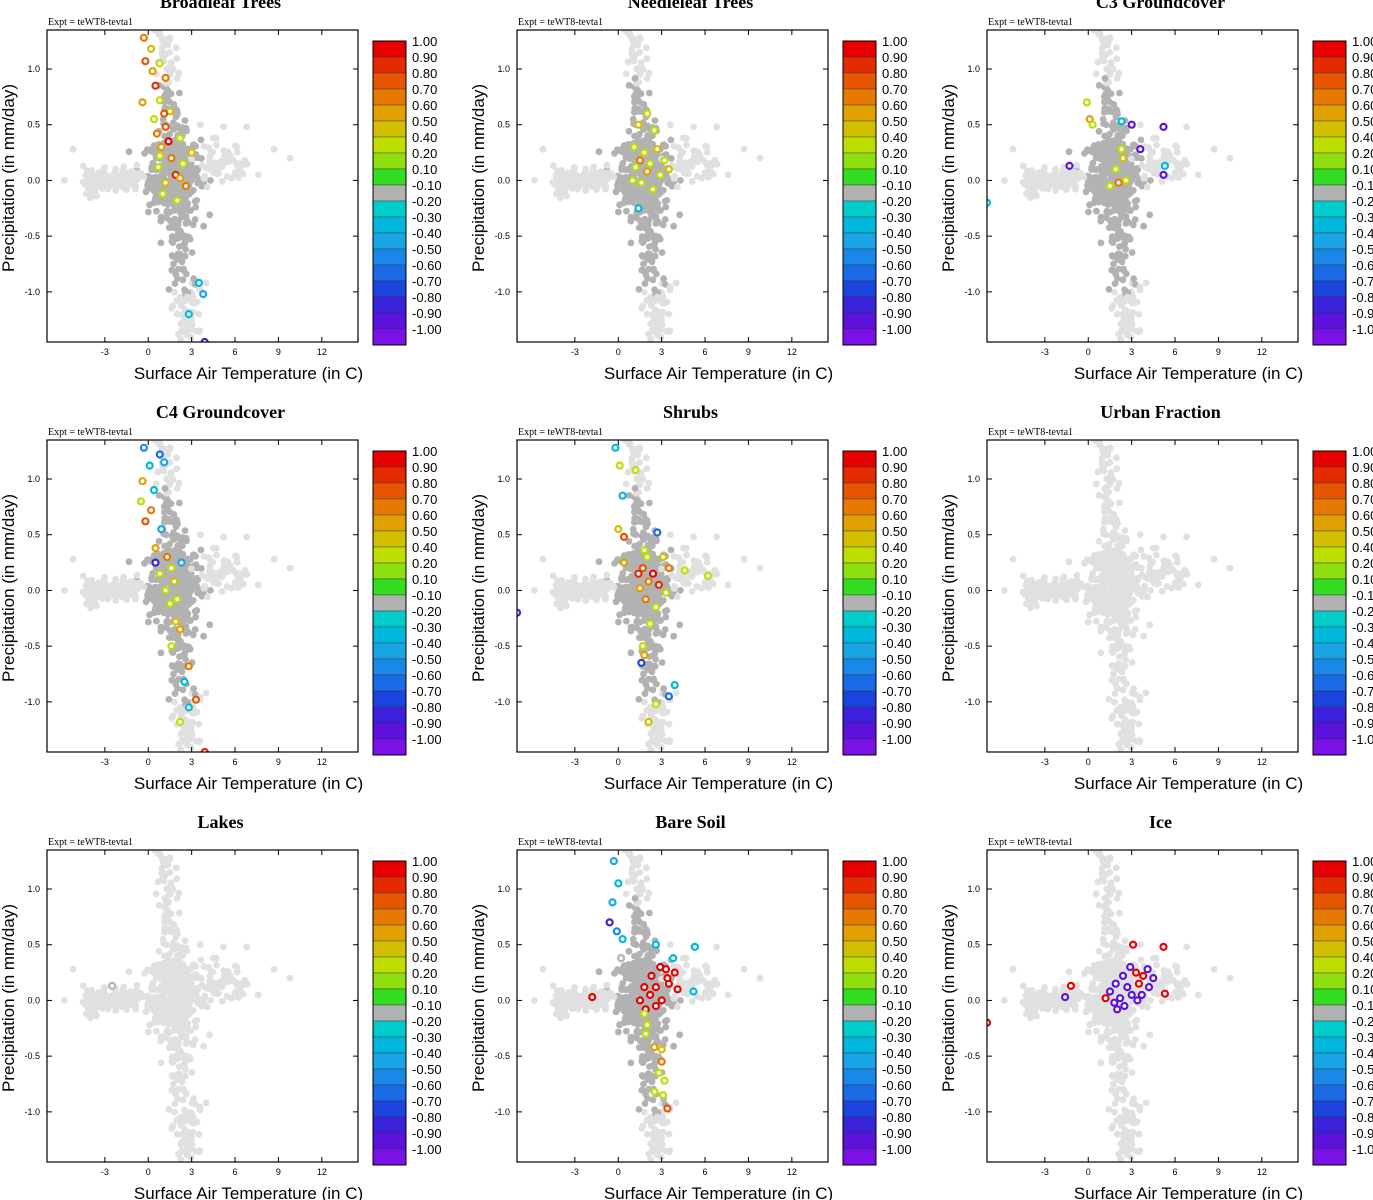  Describe the element at coordinates (973, 69) in the screenshot. I see `y-tick-label: 1.0` at that location.